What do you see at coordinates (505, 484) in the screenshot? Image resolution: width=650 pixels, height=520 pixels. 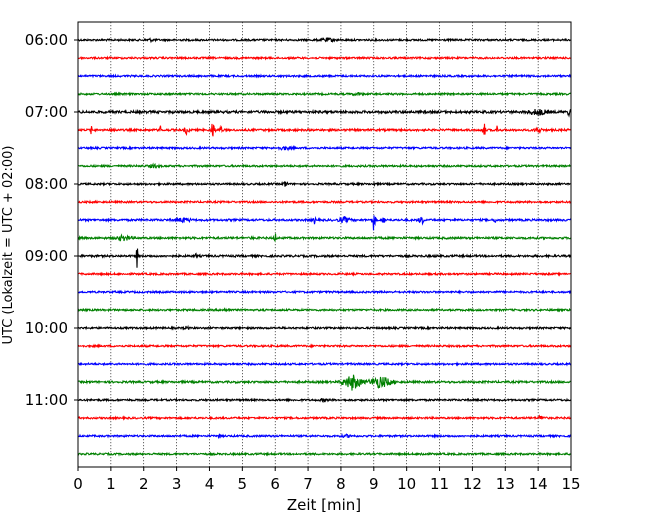 I see `x-tick-label: 13` at bounding box center [505, 484].